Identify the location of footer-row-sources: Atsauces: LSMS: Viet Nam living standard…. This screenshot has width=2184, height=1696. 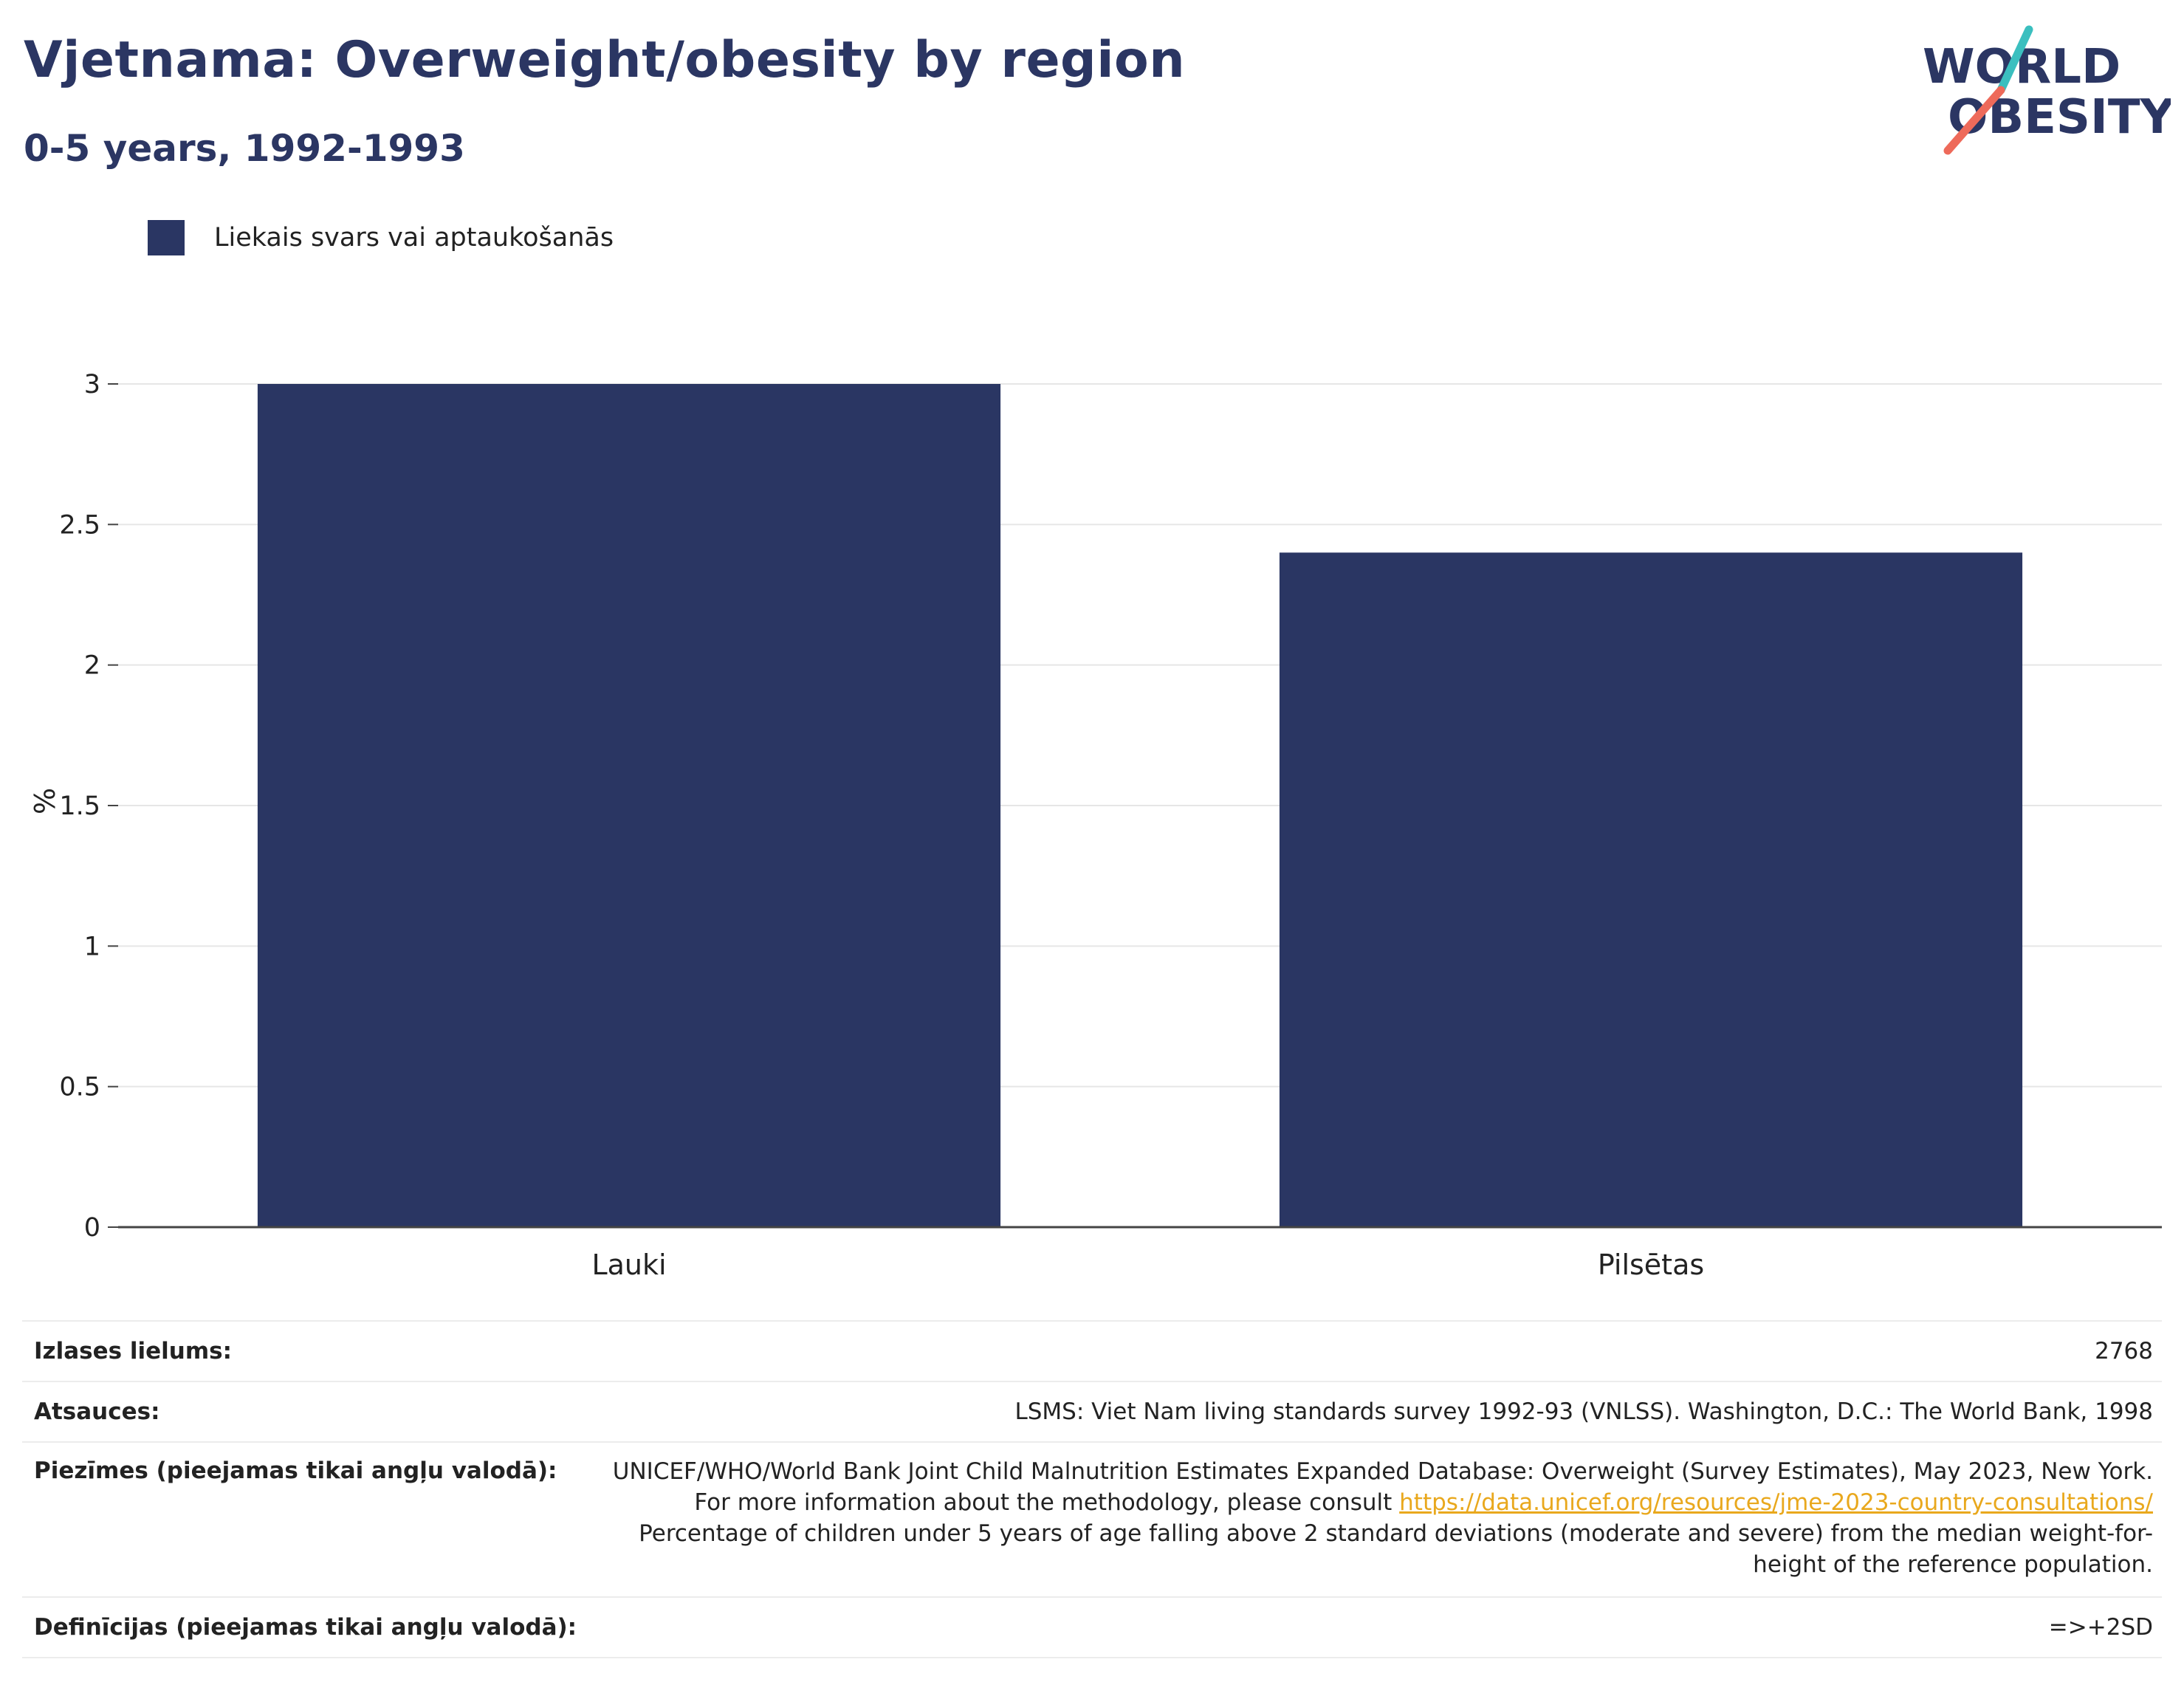
(1092, 1411).